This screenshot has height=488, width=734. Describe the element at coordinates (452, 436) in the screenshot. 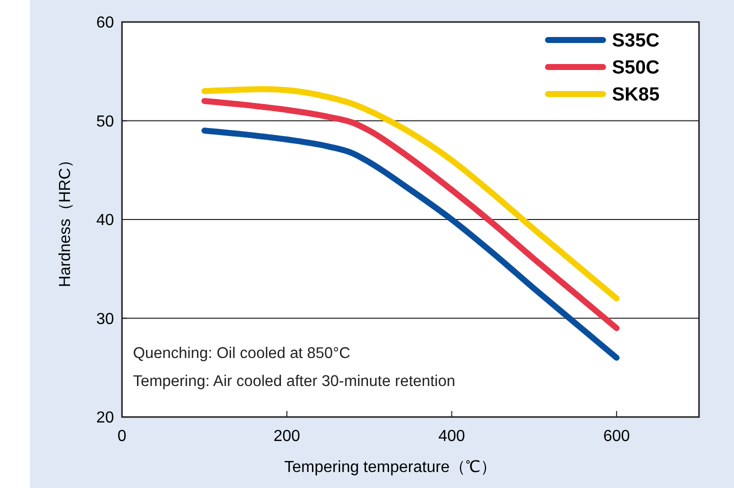

I see `x-tick-label: 400` at that location.